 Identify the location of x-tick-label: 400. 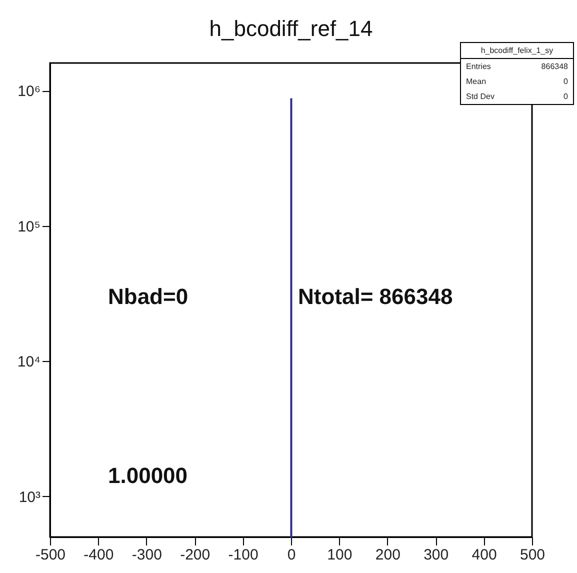
(484, 555).